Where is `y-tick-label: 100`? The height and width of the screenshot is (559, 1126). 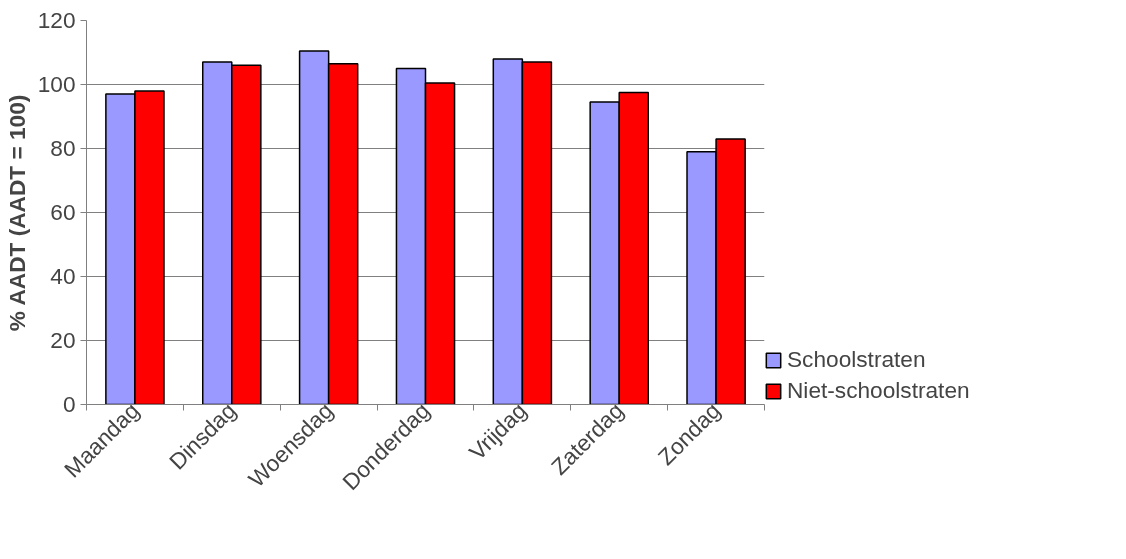 y-tick-label: 100 is located at coordinates (56, 84).